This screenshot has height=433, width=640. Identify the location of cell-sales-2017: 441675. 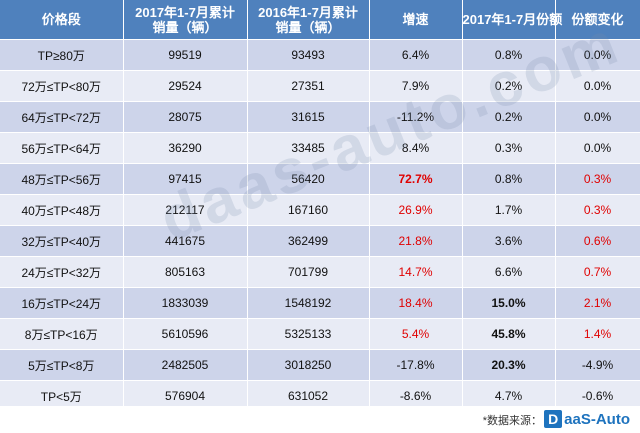
(185, 241).